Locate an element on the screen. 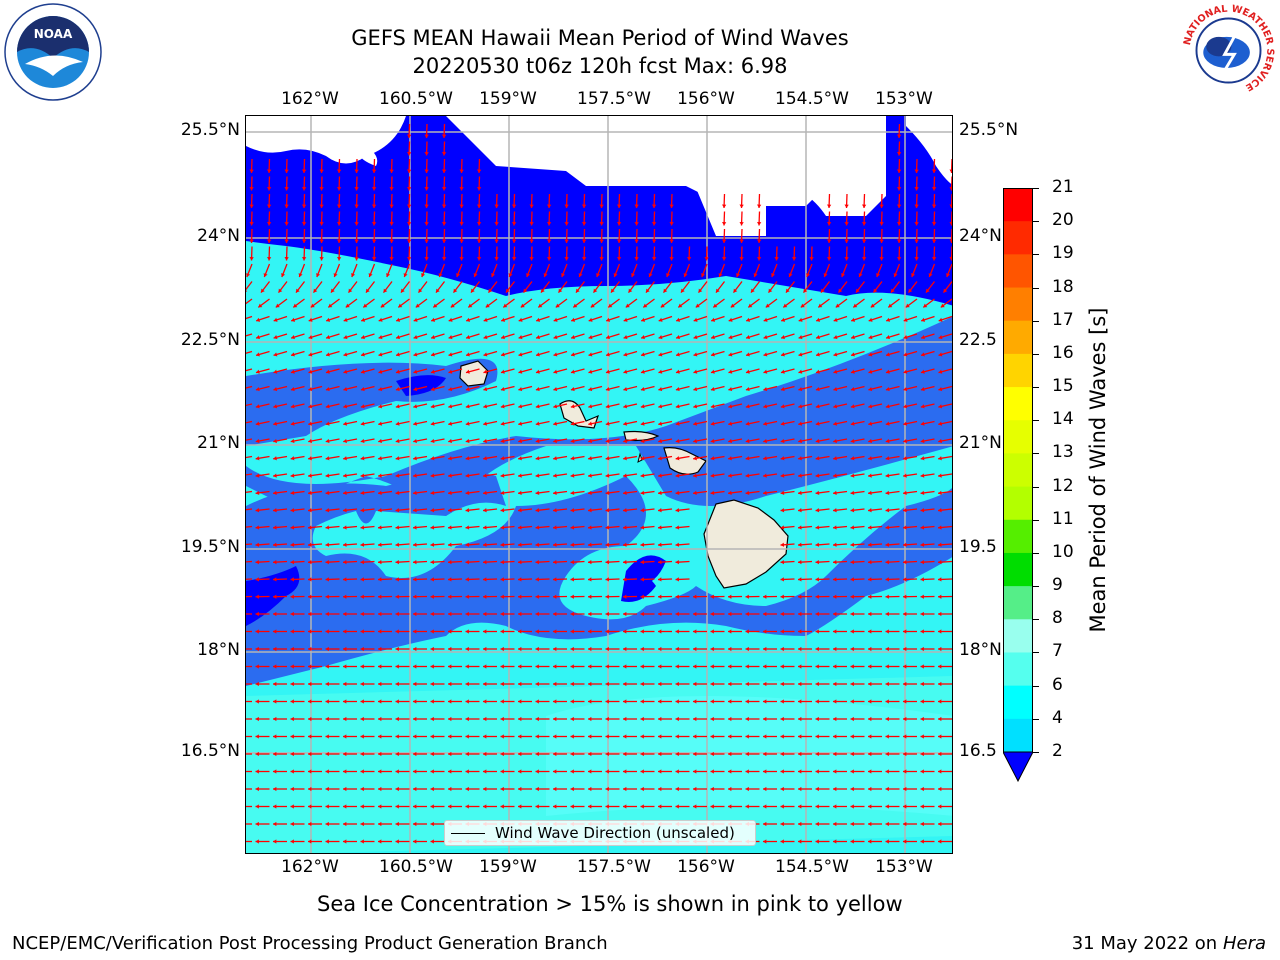  lat-label-right: 25.5°N is located at coordinates (989, 130).